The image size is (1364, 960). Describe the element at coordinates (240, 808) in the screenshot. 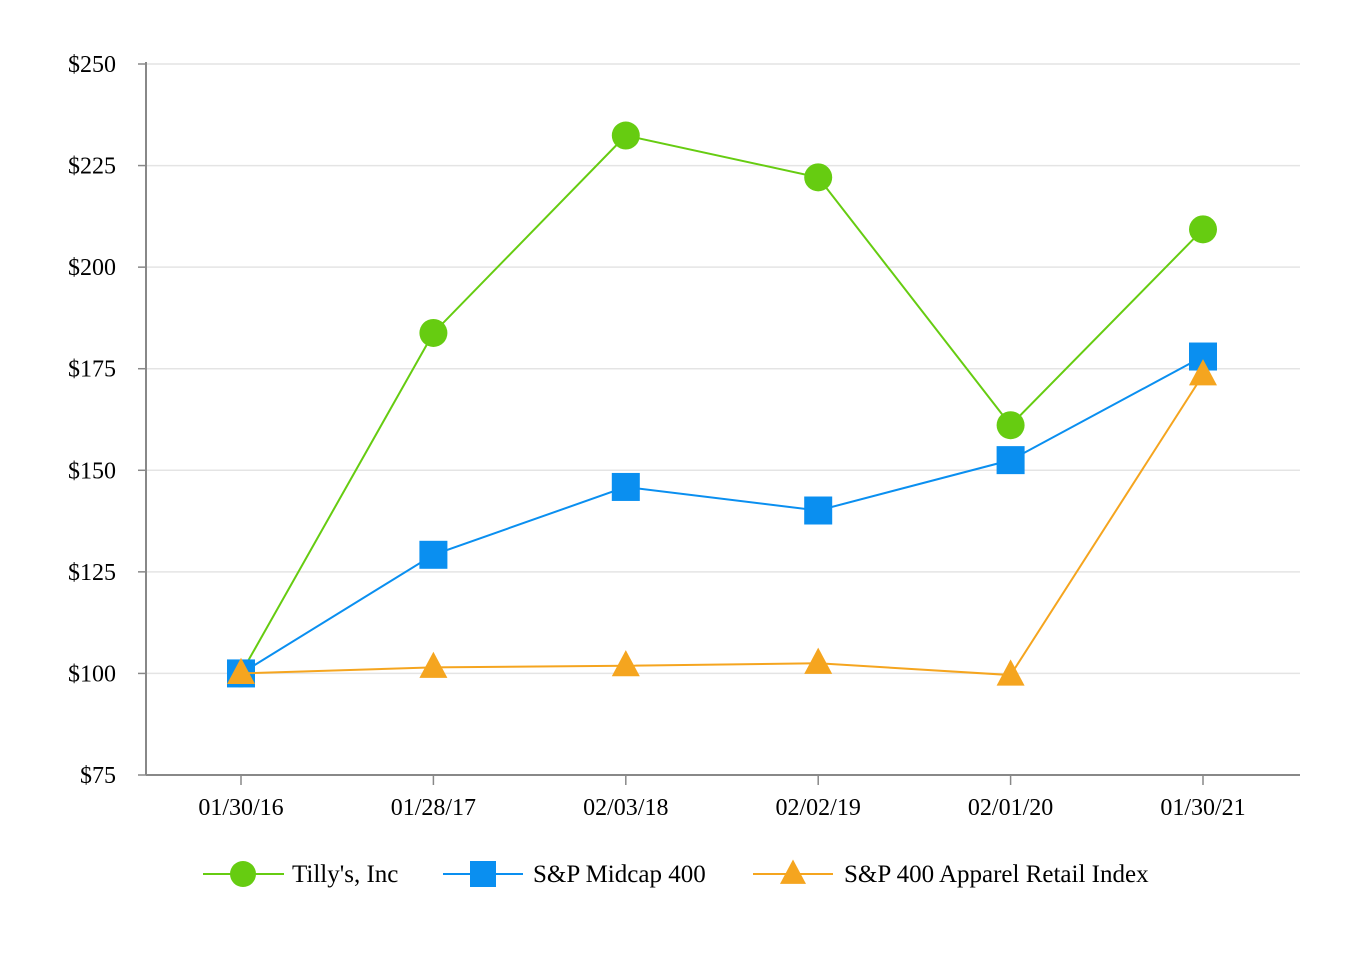

I see `x-tick-label: 01/30/16` at that location.